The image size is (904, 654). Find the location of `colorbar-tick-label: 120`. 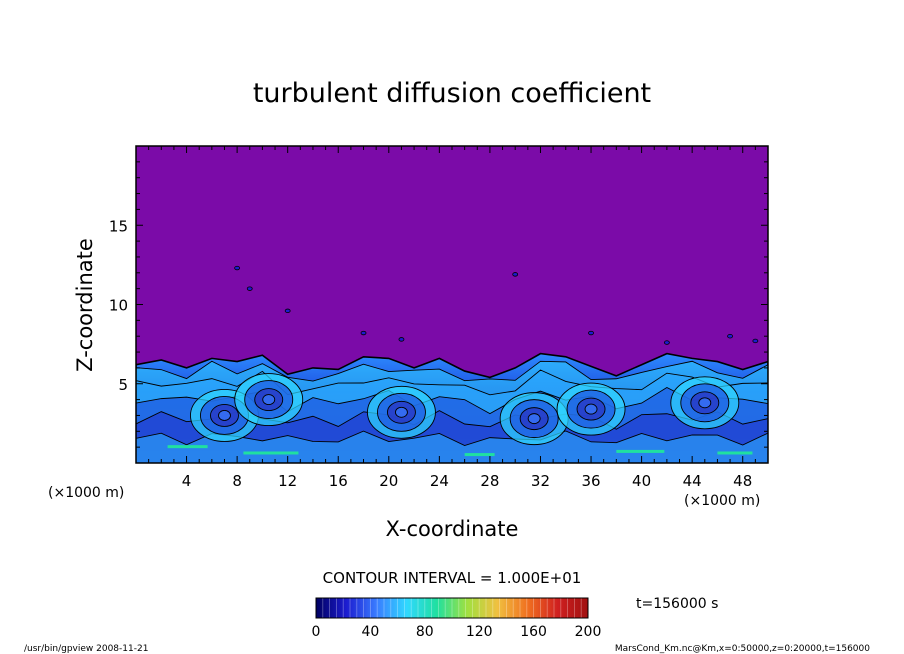

colorbar-tick-label: 120 is located at coordinates (479, 632).